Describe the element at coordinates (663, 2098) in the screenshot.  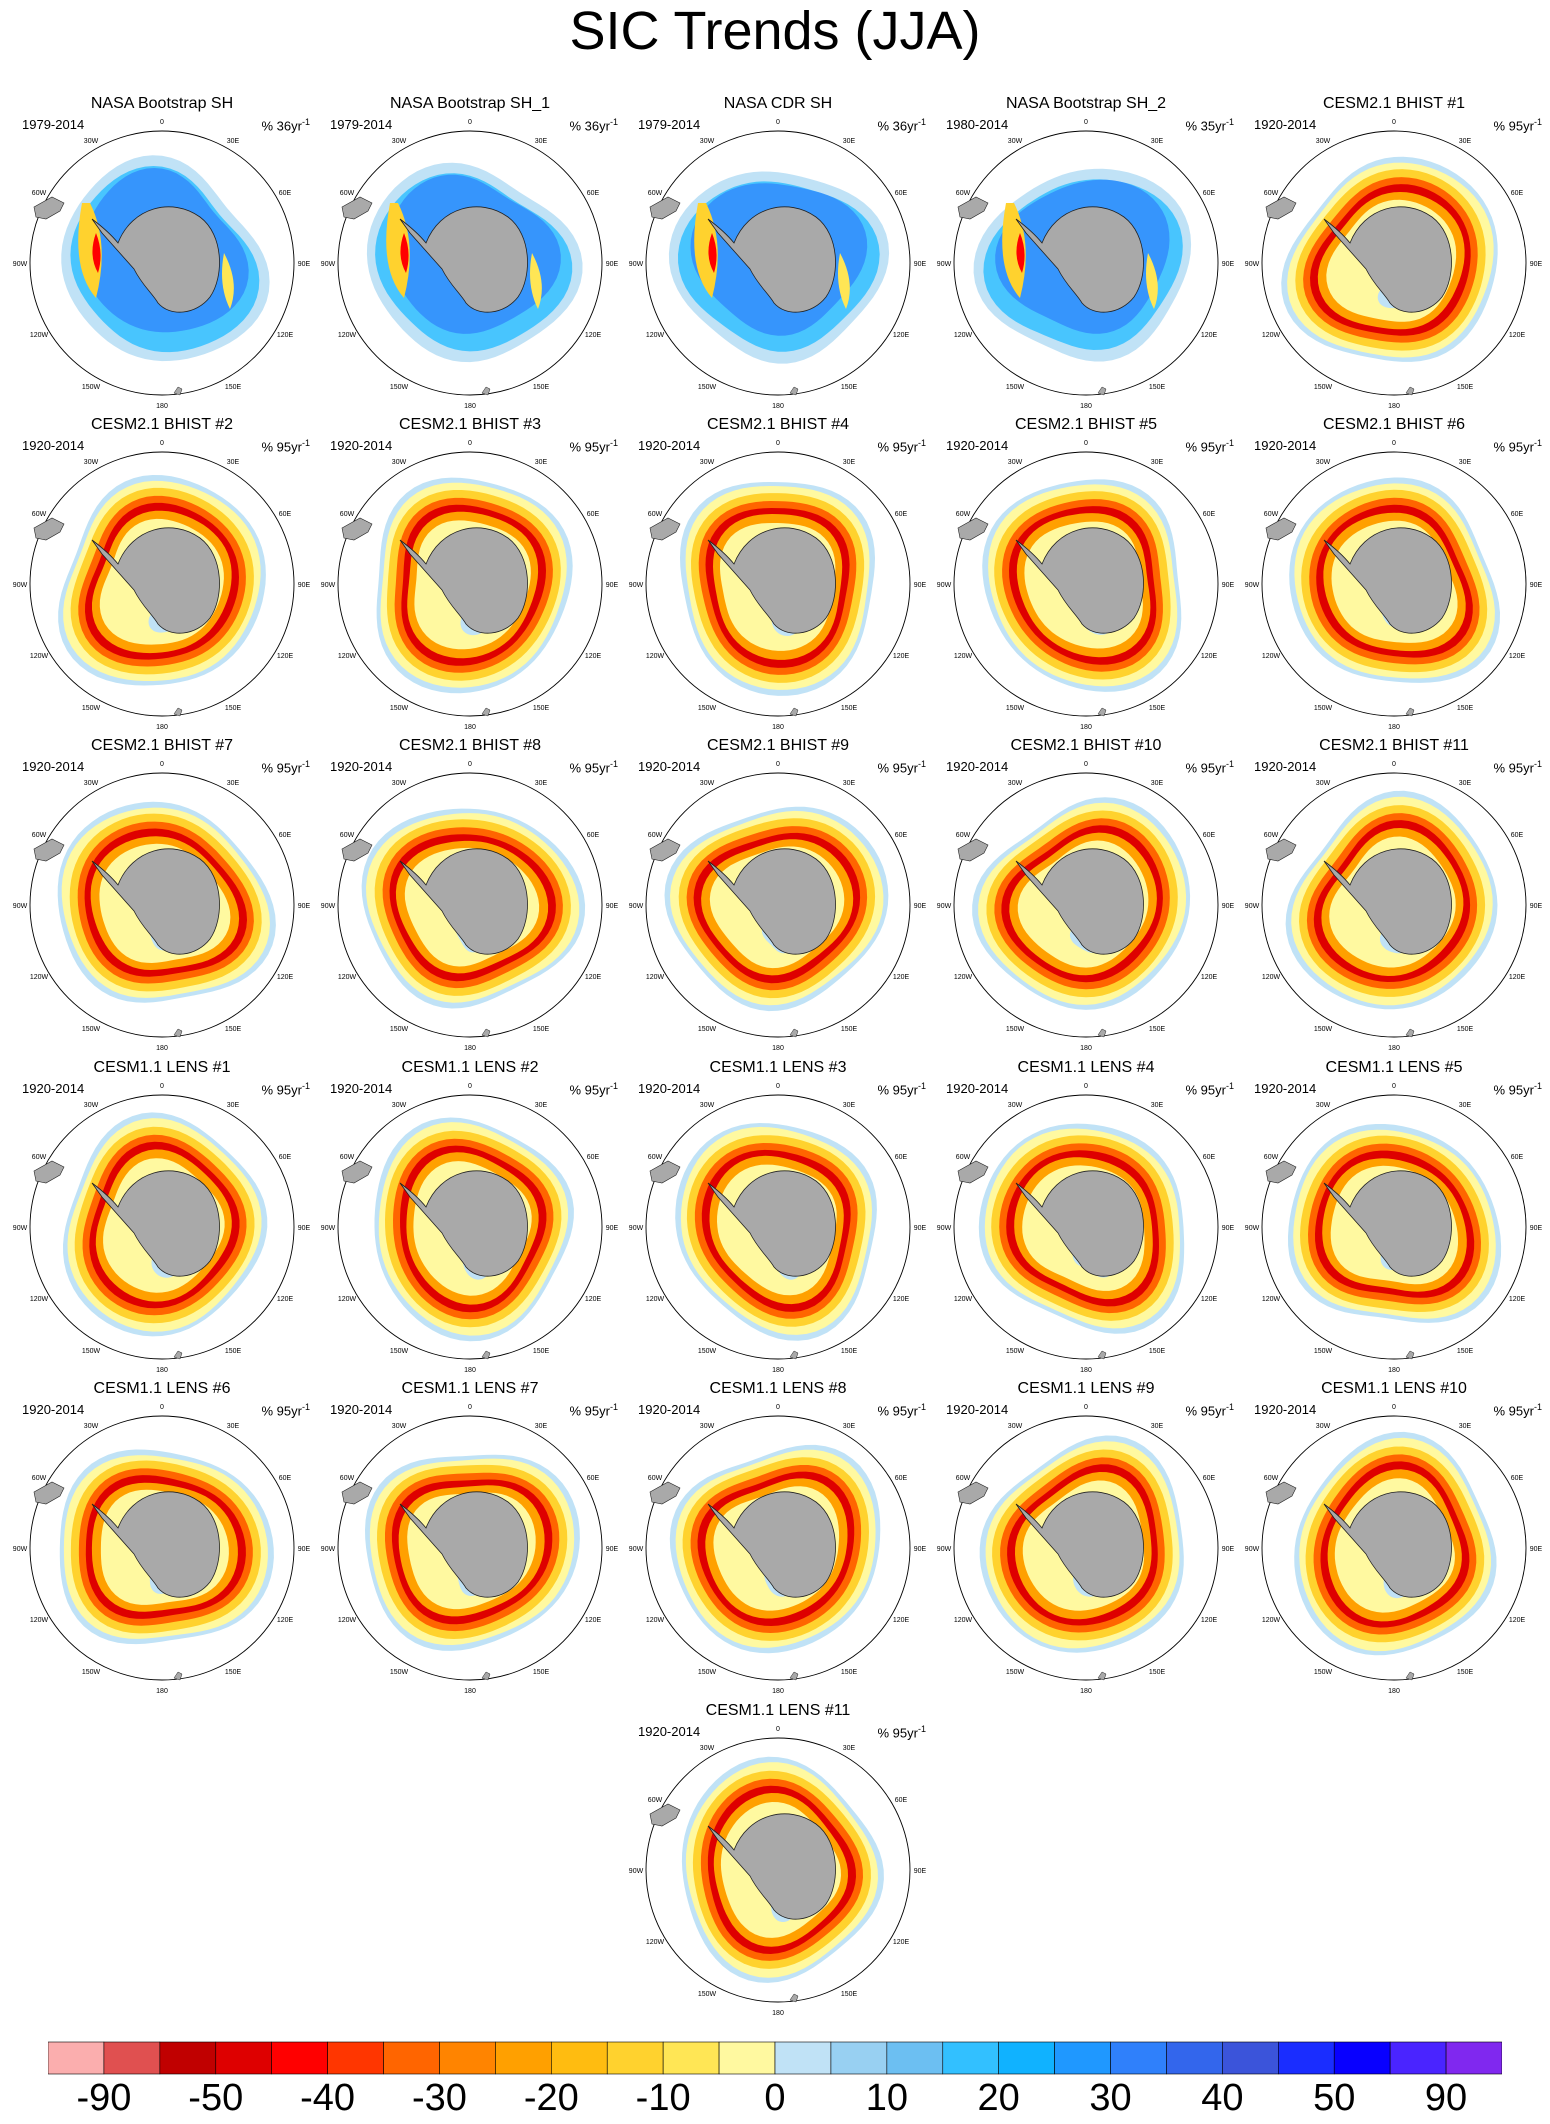
I see `colorbar-label: -10` at that location.